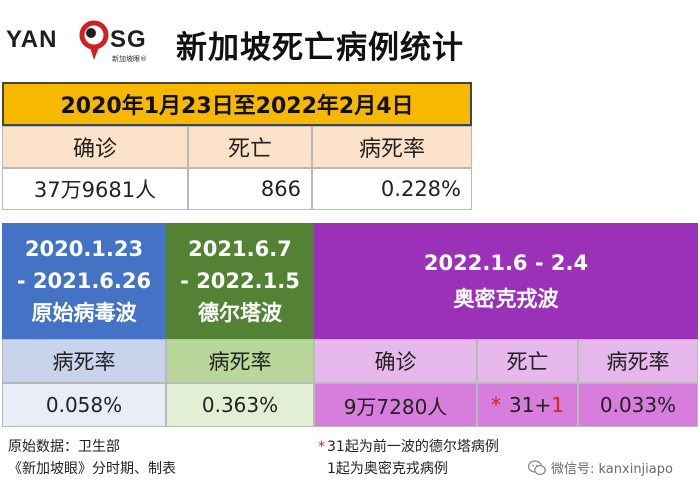 This screenshot has height=500, width=700. I want to click on wechat-icon, so click(537, 467).